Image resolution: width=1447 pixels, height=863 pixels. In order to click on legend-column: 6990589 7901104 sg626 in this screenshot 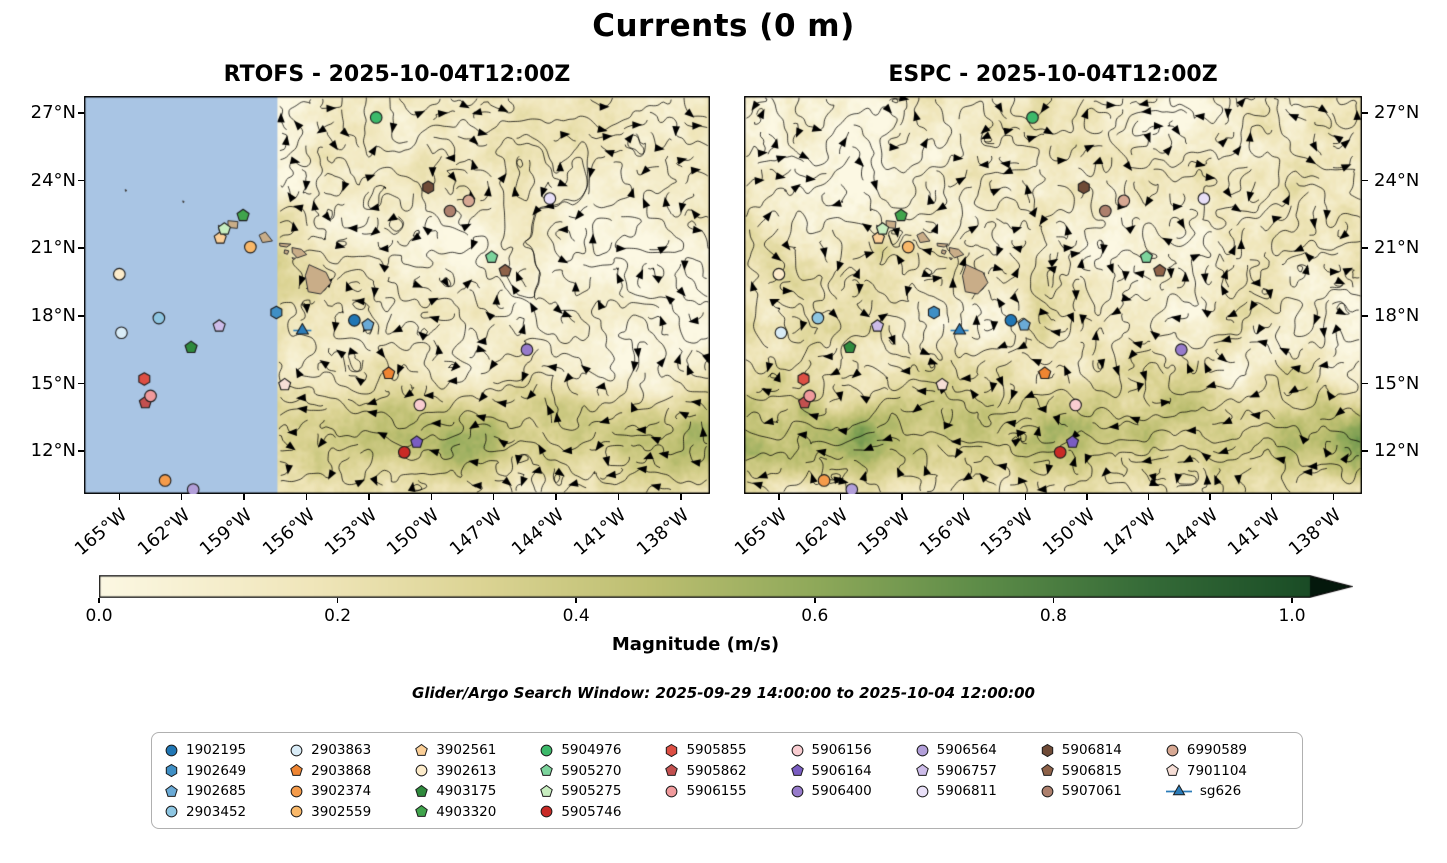, I will do `click(1227, 771)`.